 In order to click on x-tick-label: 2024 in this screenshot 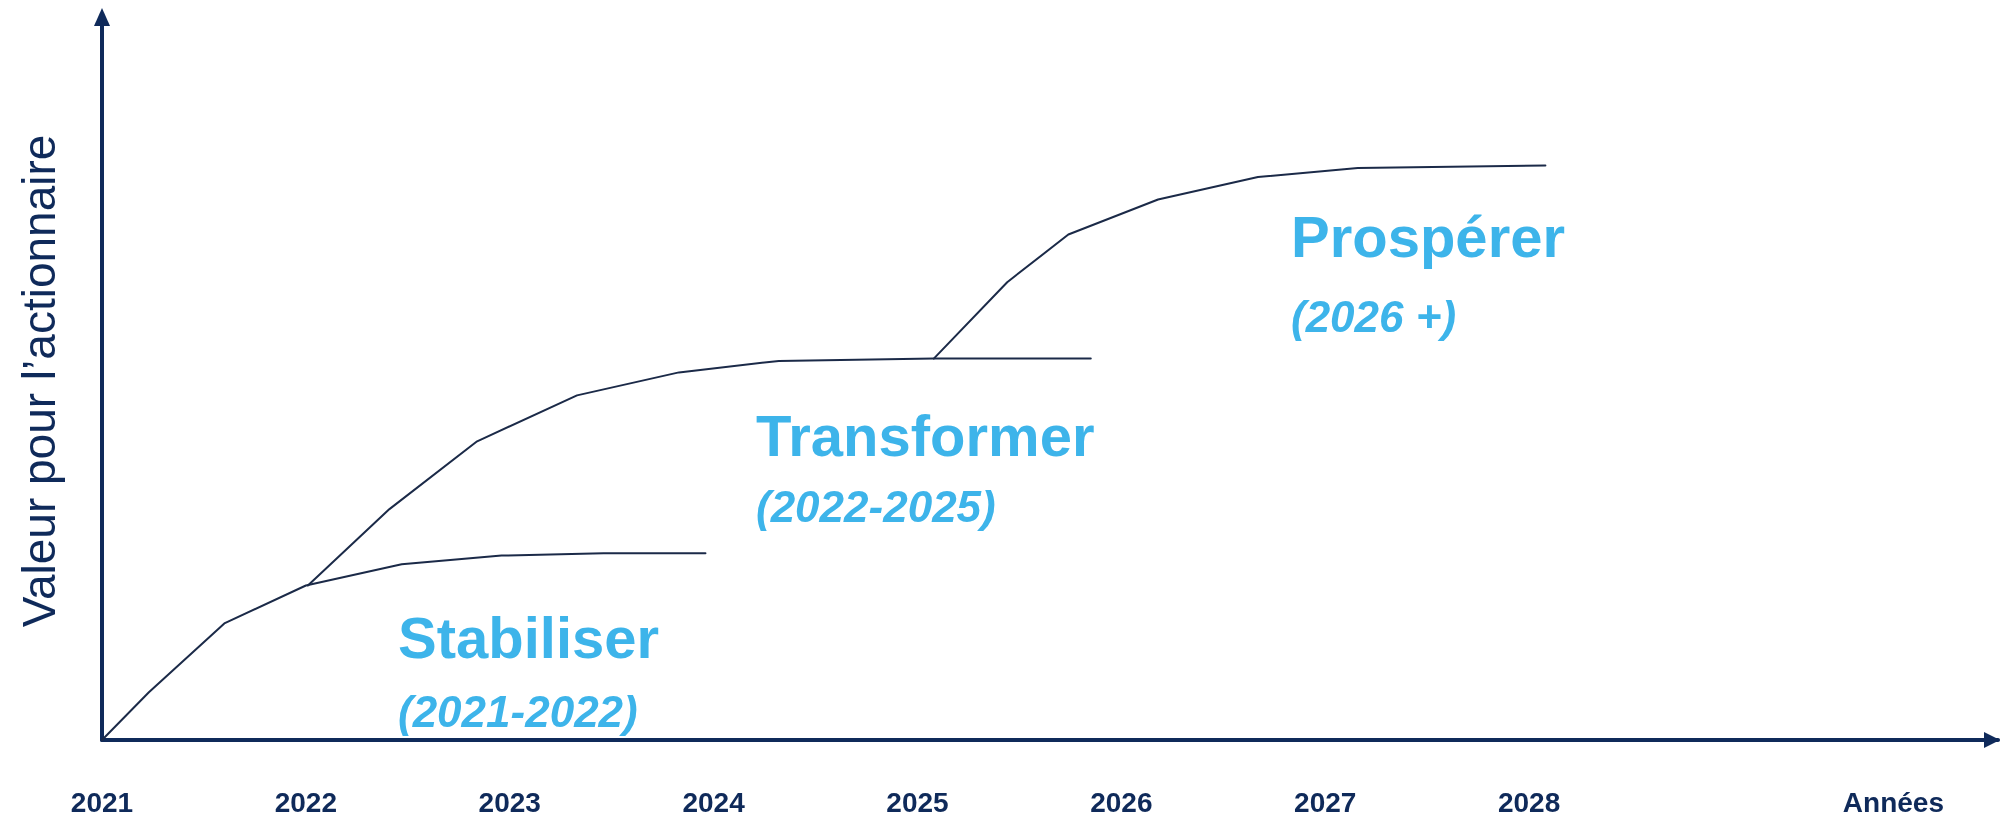, I will do `click(714, 802)`.